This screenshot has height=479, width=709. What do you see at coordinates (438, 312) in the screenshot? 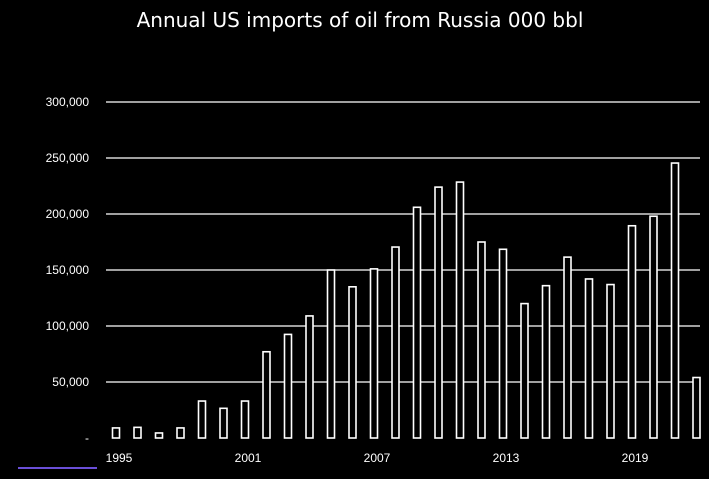
I see `bar-2010` at bounding box center [438, 312].